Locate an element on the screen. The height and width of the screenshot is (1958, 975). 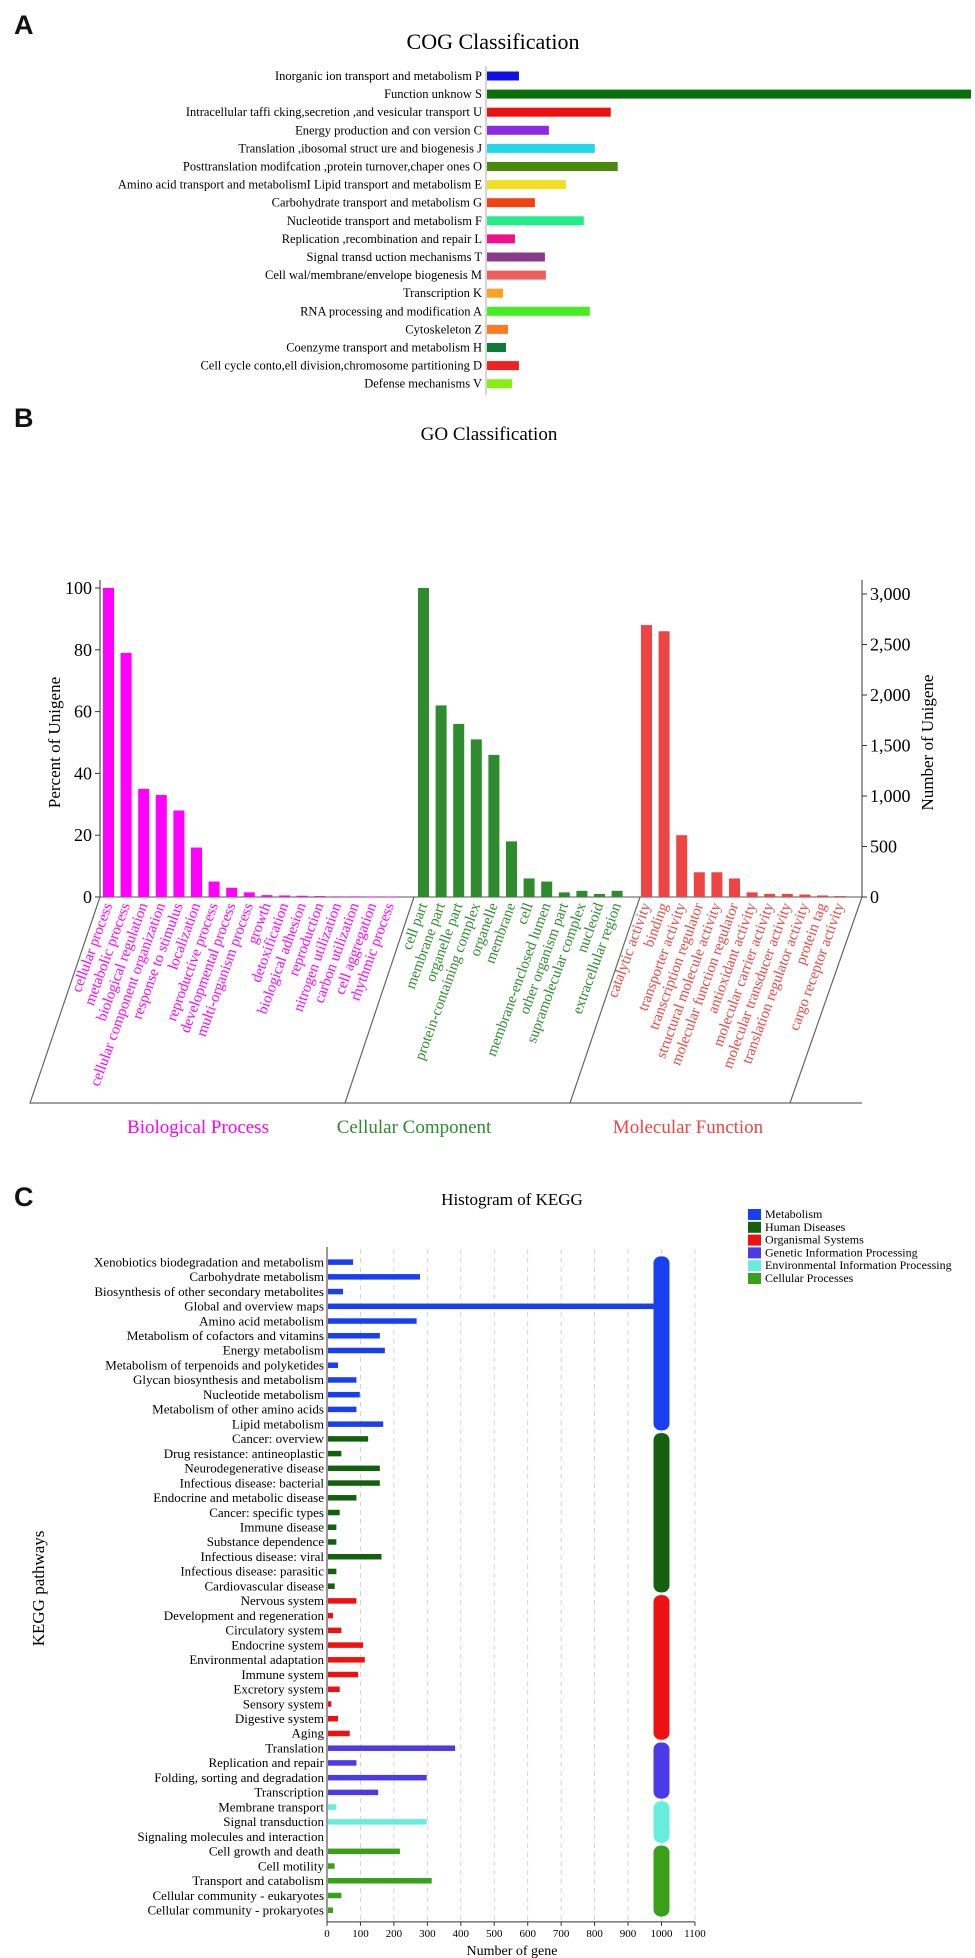
kegg-pathway-label: Immune disease is located at coordinates (282, 1527).